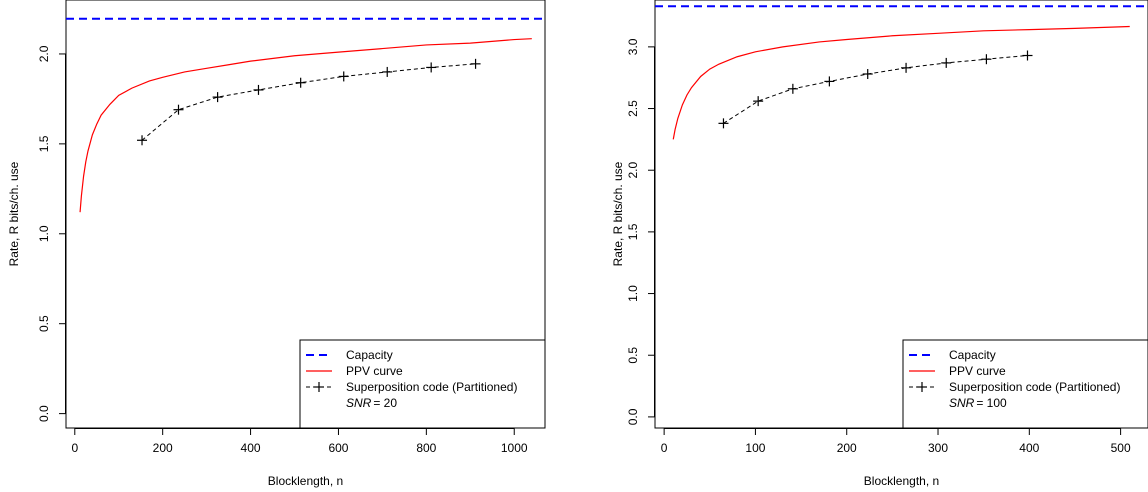  I want to click on legend-snr-label: SNR = 100, so click(978, 403).